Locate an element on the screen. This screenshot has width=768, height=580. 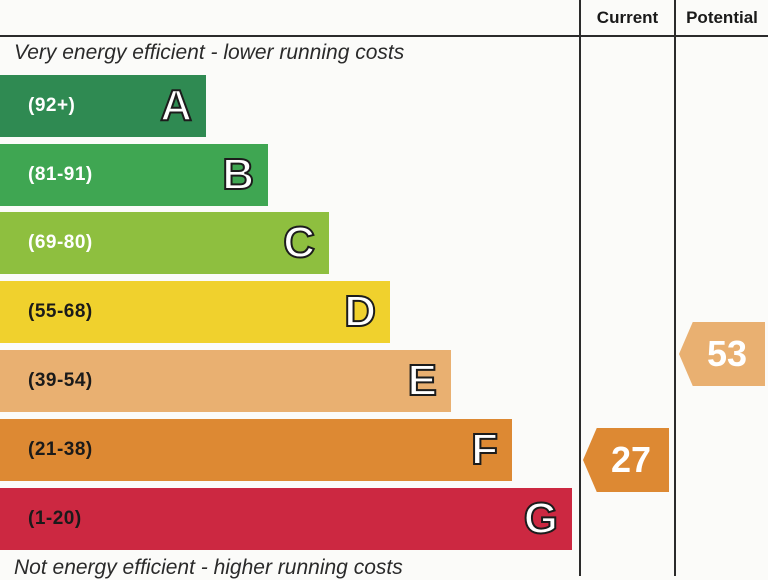
band-c: (69-80) C is located at coordinates (164, 243).